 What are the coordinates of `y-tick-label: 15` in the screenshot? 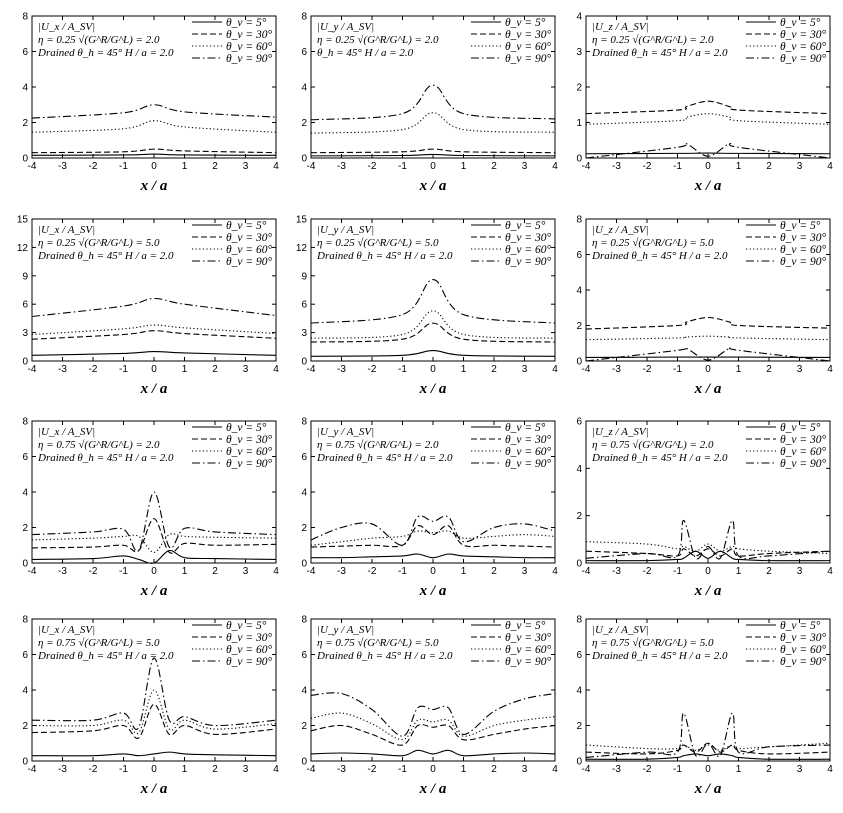 It's located at (23, 220).